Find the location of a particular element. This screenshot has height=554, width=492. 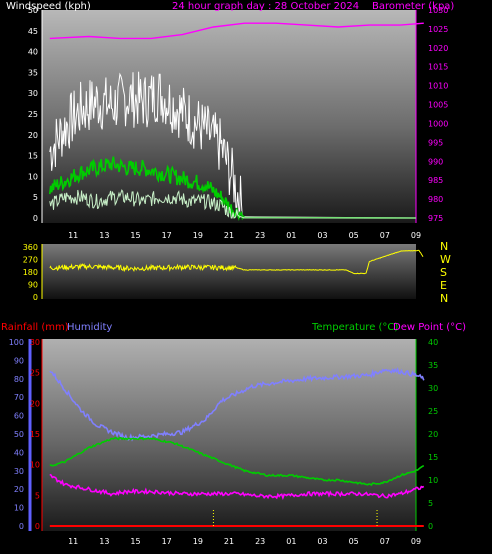

windspeed-tick-label: 5 is located at coordinates (35, 197).